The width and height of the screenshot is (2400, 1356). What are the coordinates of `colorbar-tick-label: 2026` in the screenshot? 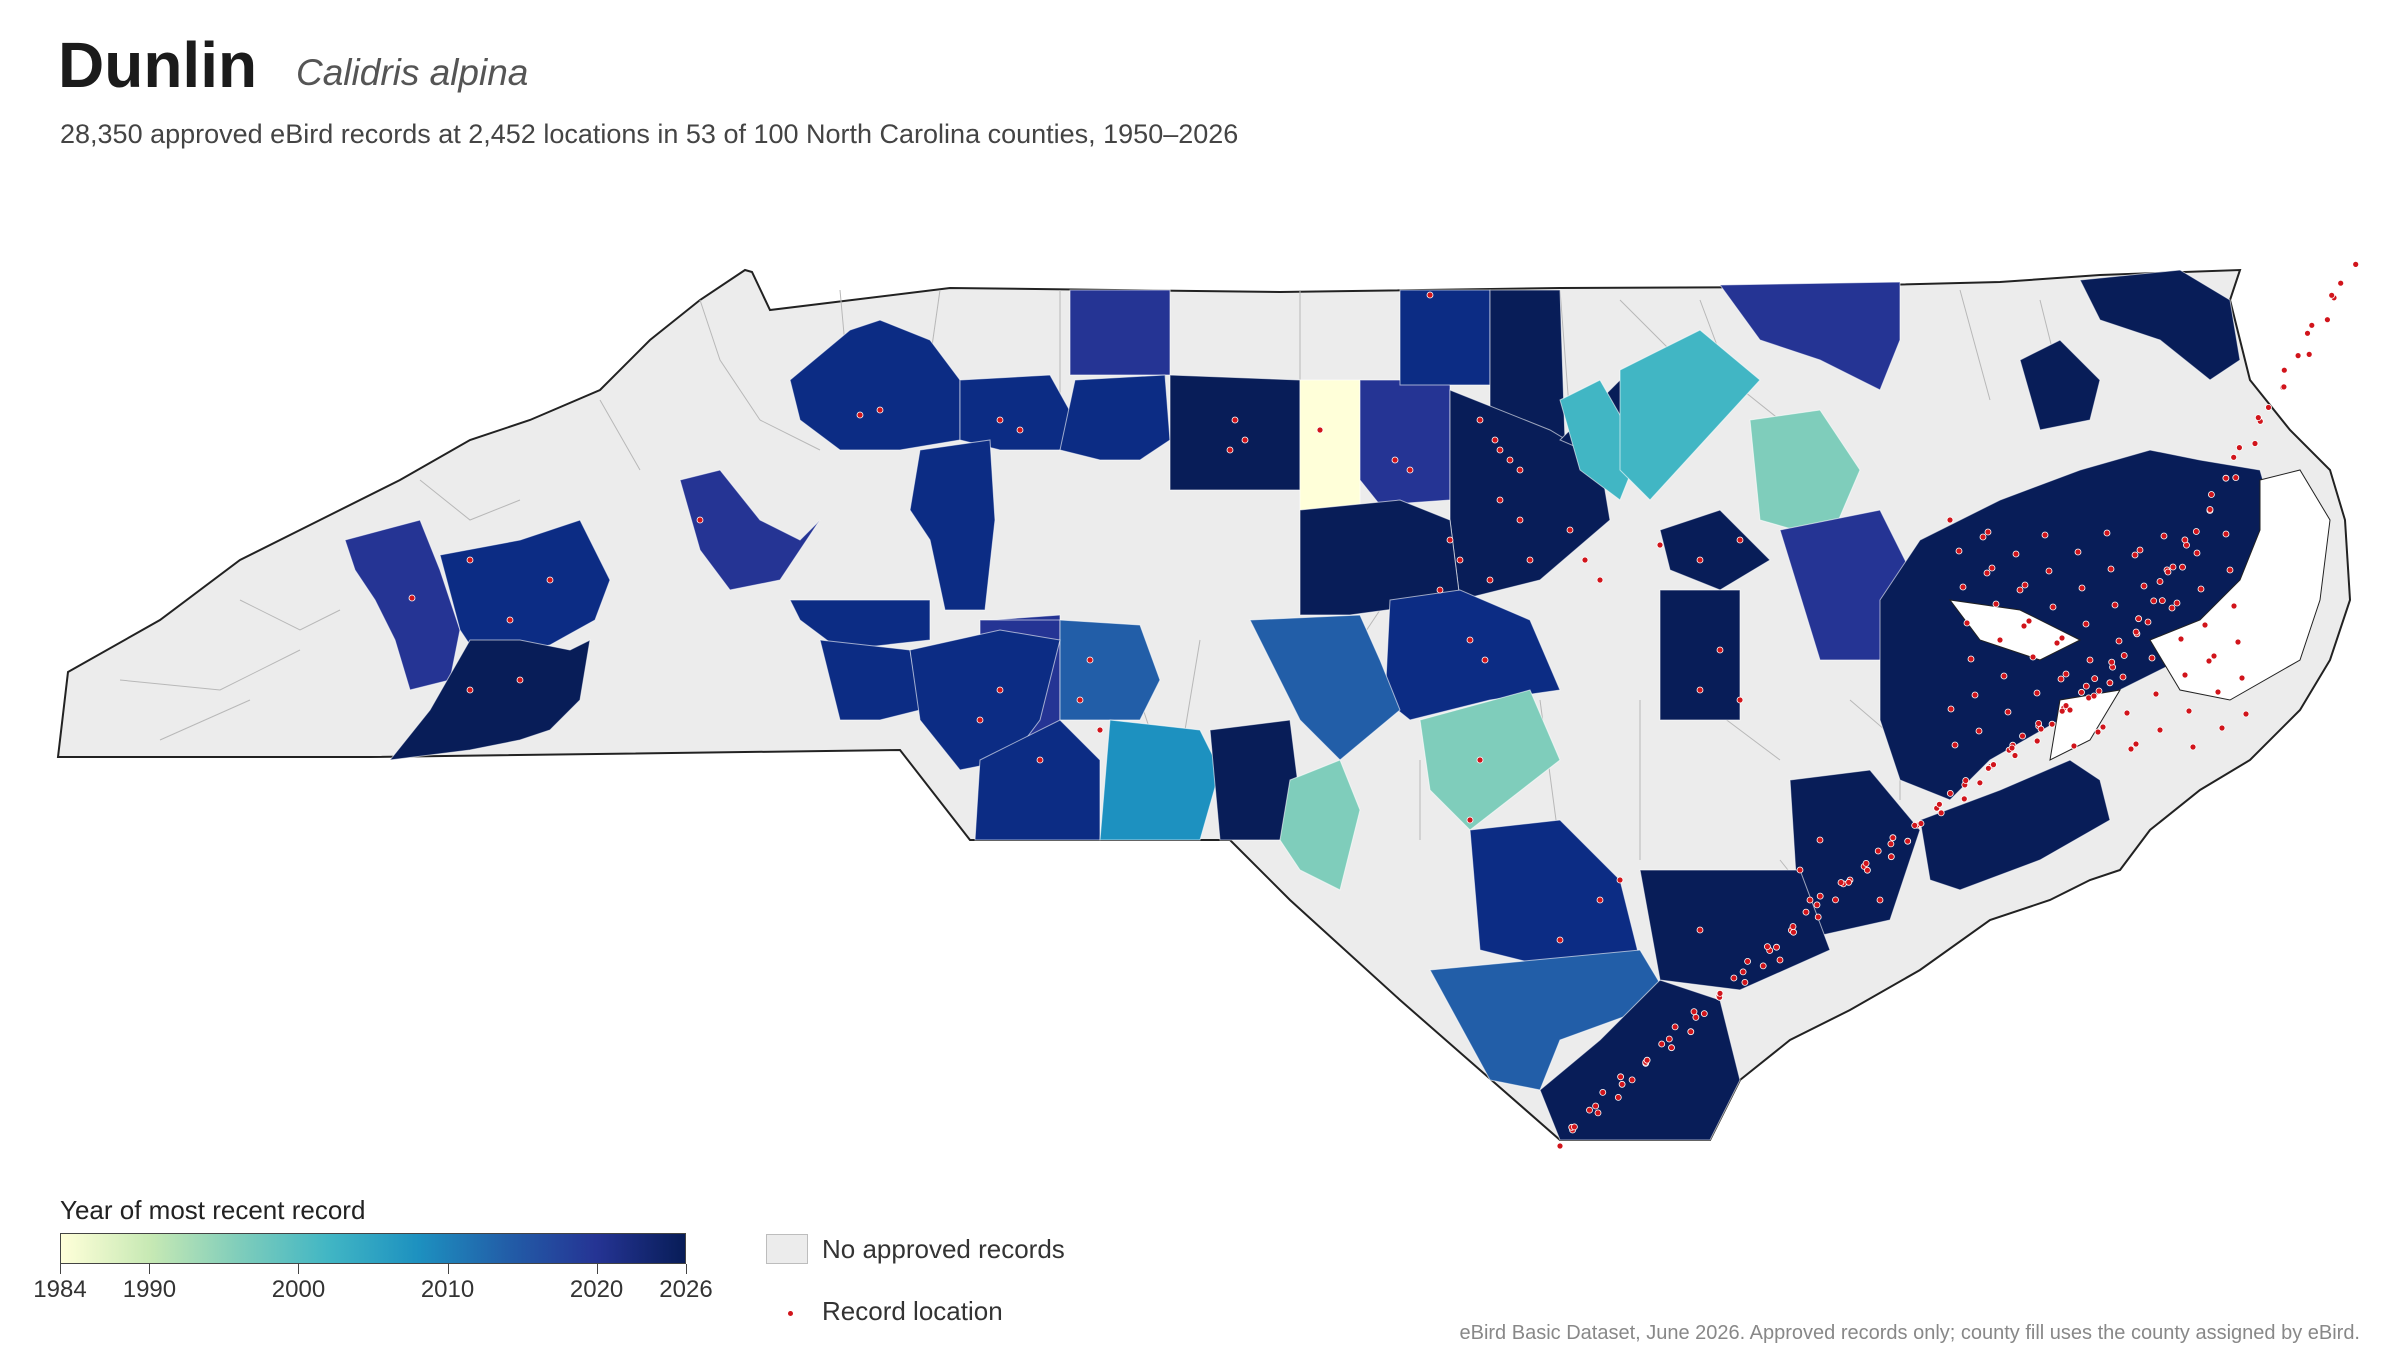 It's located at (686, 1289).